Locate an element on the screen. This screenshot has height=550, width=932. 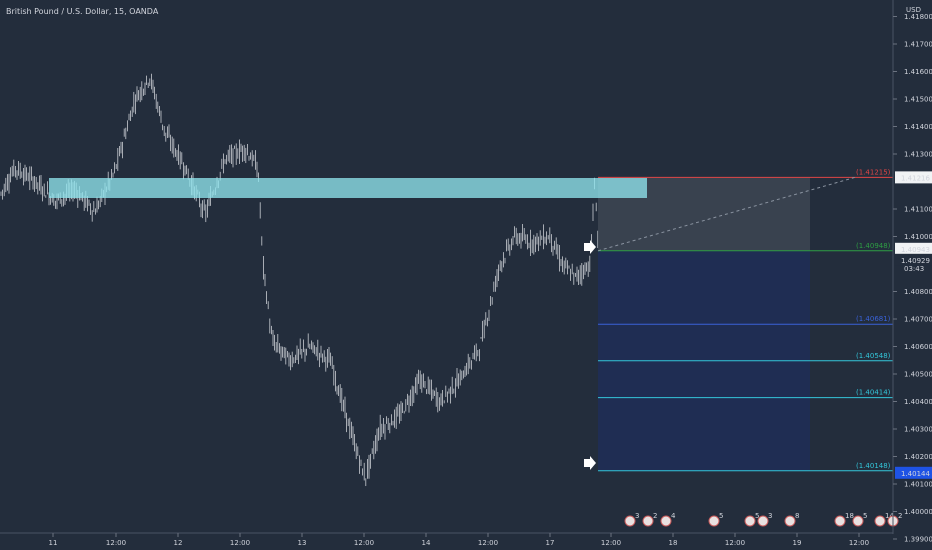
price-badge-current is located at coordinates (913, 248).